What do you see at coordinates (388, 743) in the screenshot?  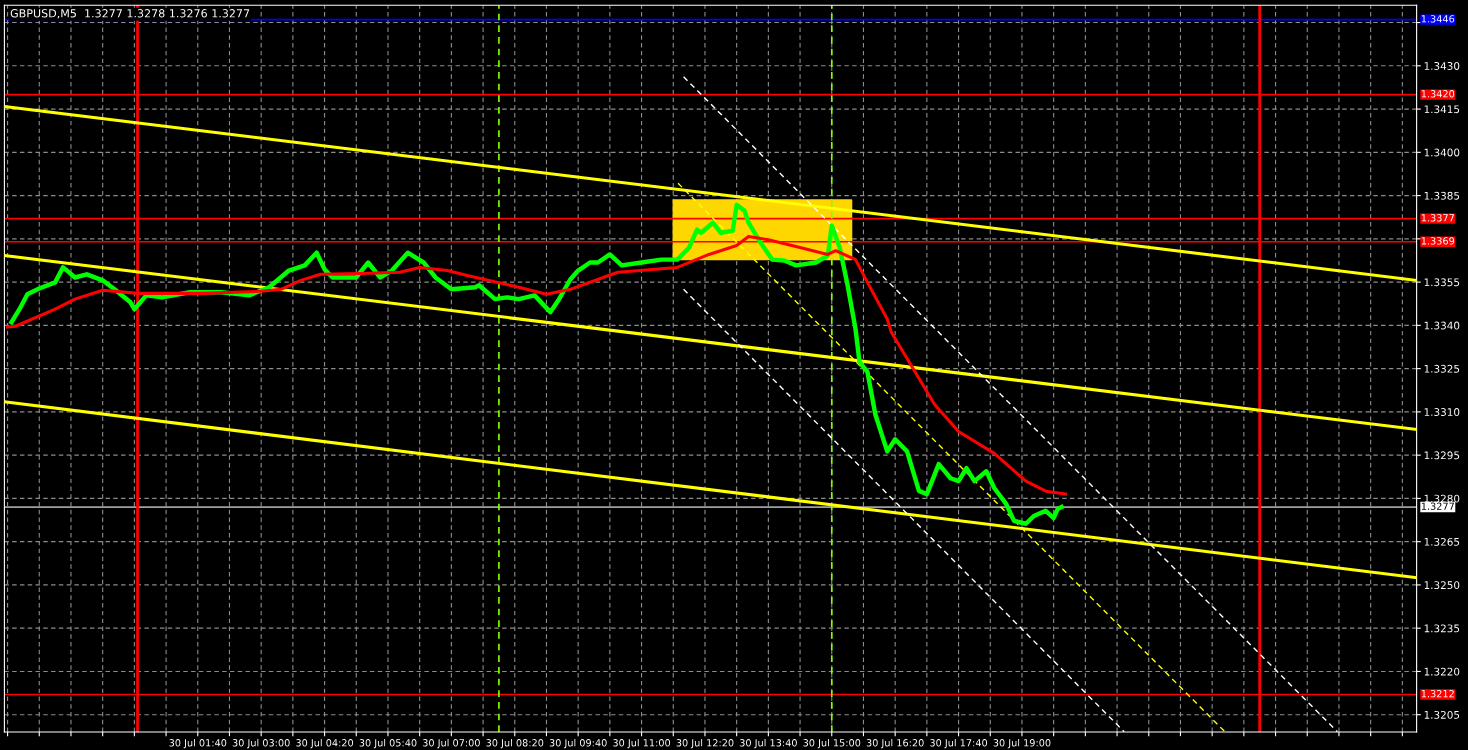 I see `x-tick-label: 30 Jul 05:40` at bounding box center [388, 743].